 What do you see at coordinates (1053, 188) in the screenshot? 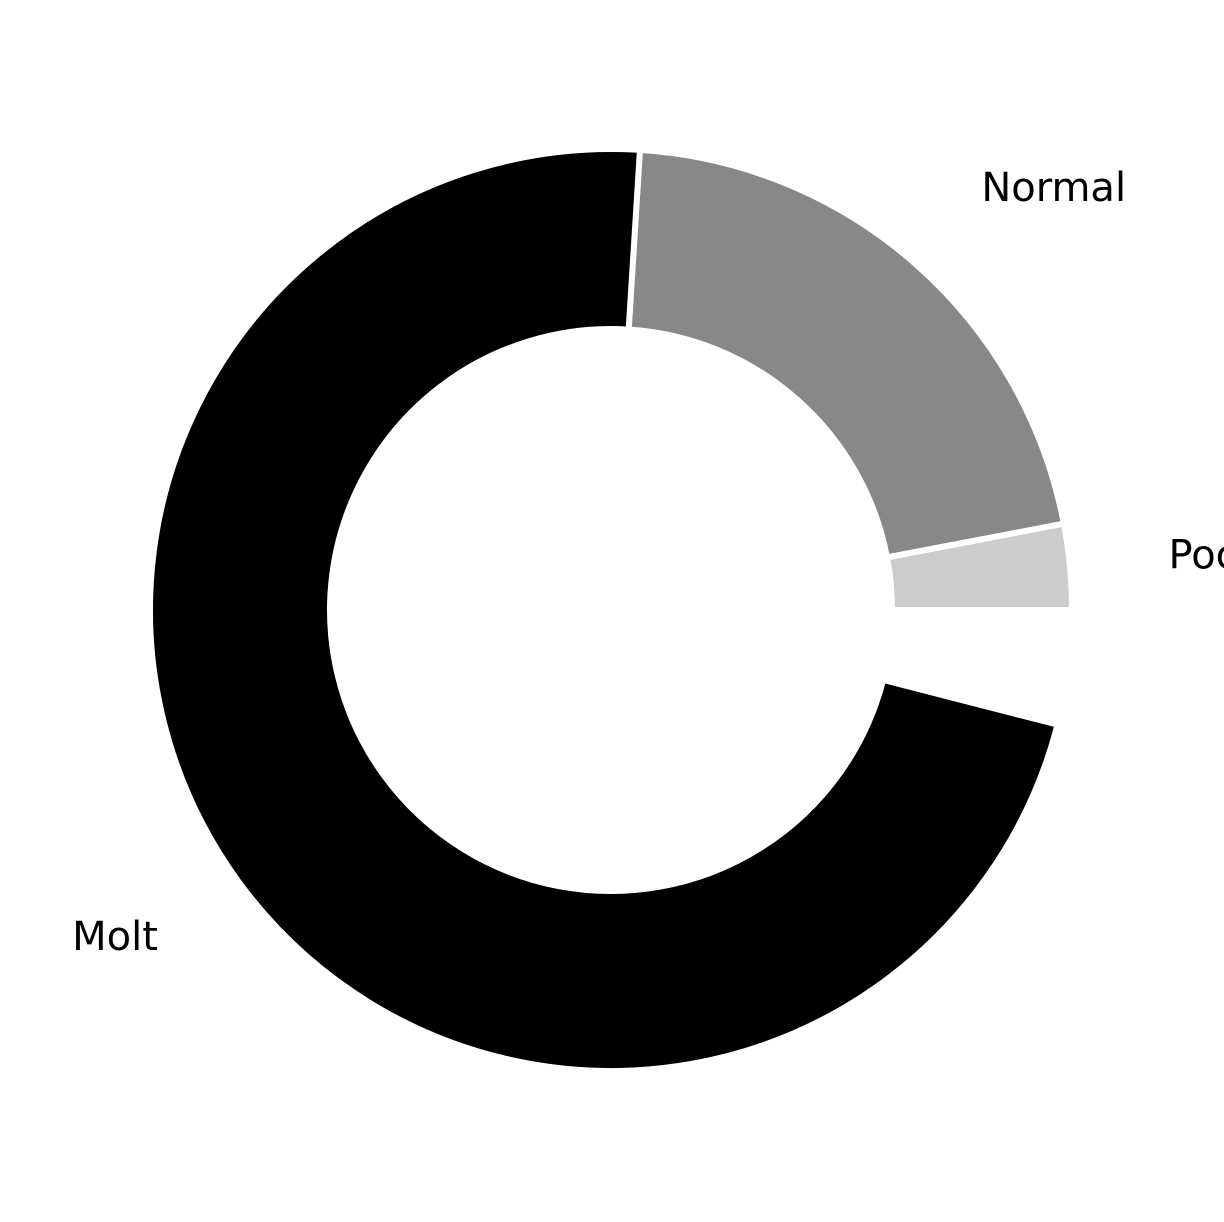
I see `slice-label-normal: Normal` at bounding box center [1053, 188].